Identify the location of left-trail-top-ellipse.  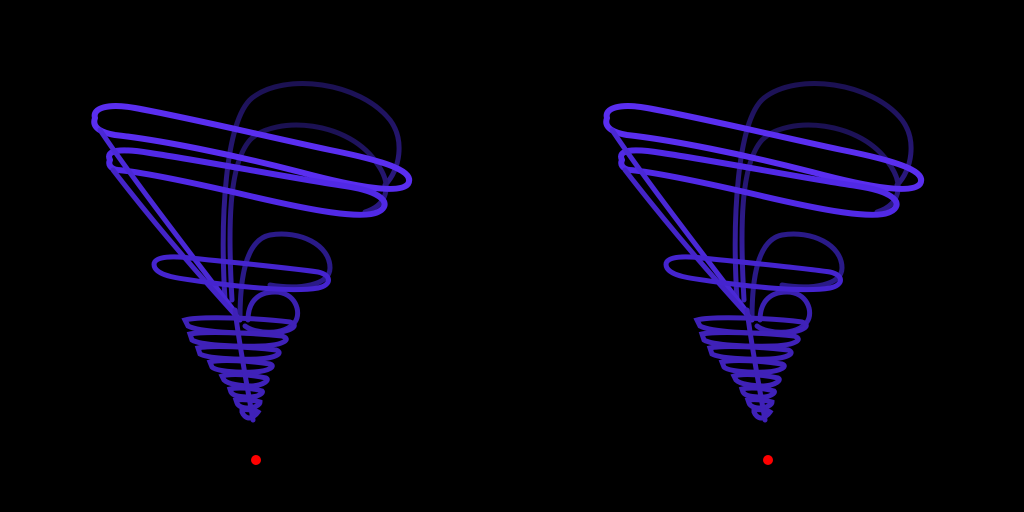
(252, 147).